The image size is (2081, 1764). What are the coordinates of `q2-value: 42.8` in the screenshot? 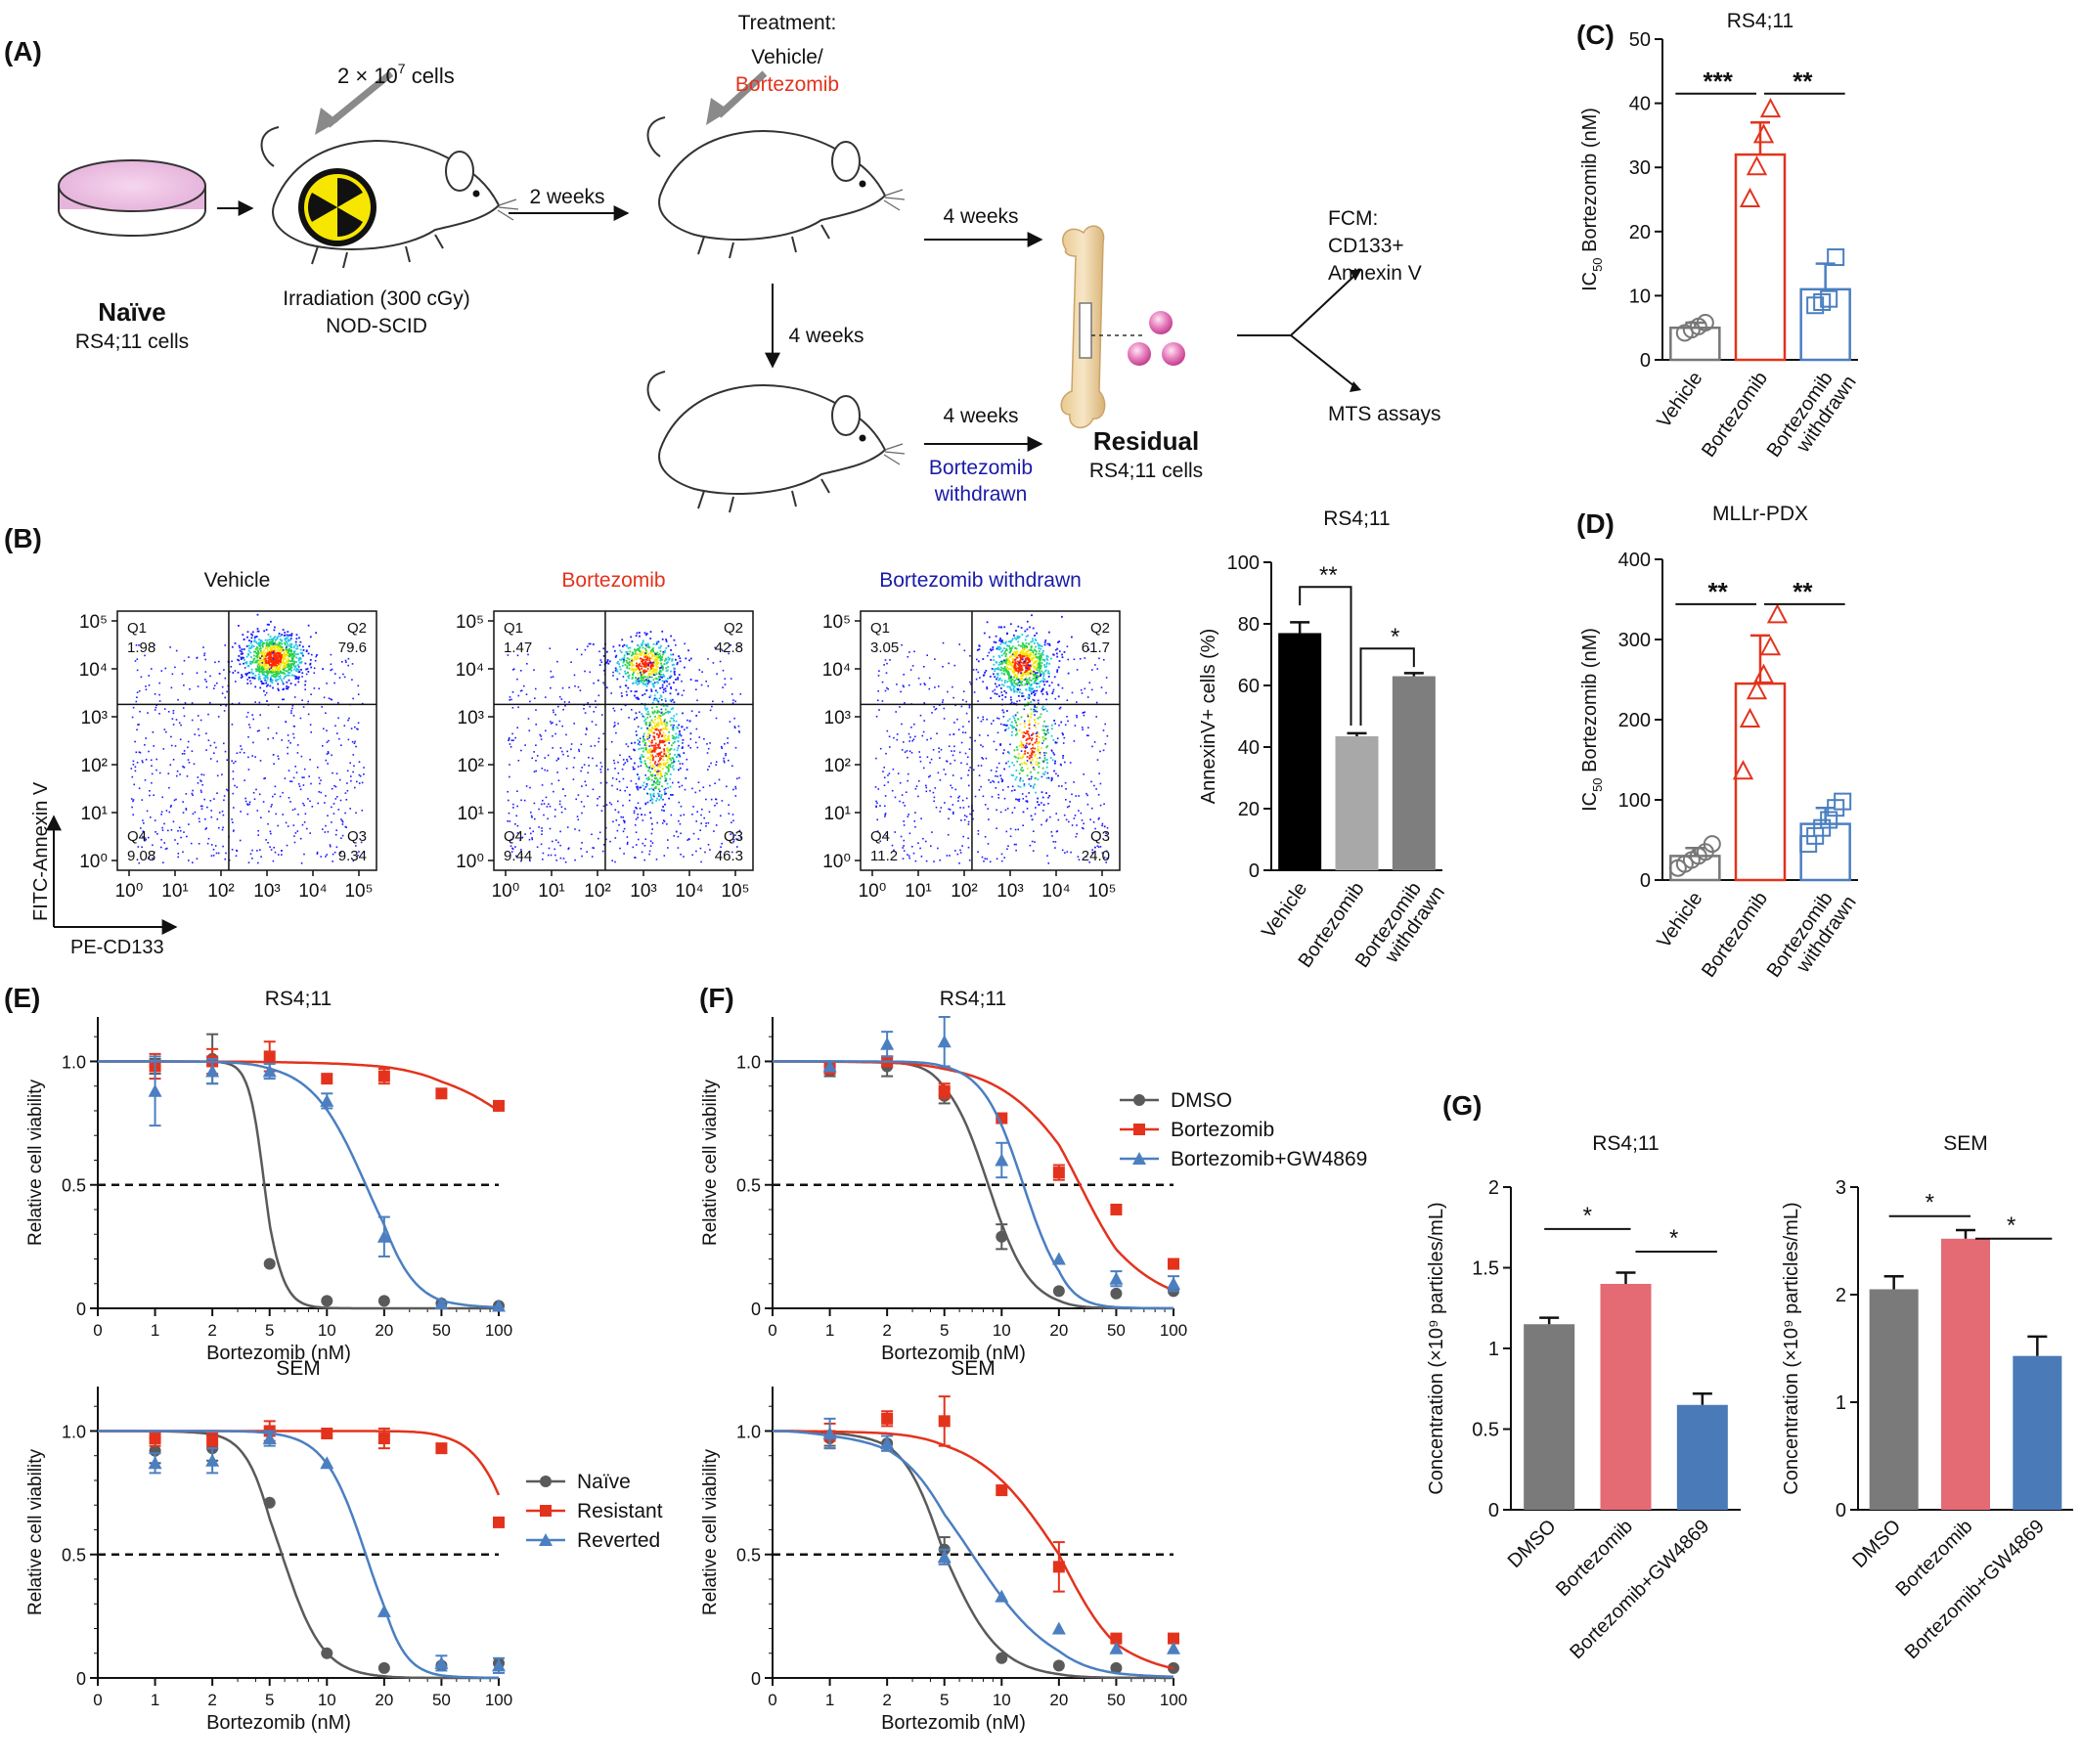 It's located at (729, 647).